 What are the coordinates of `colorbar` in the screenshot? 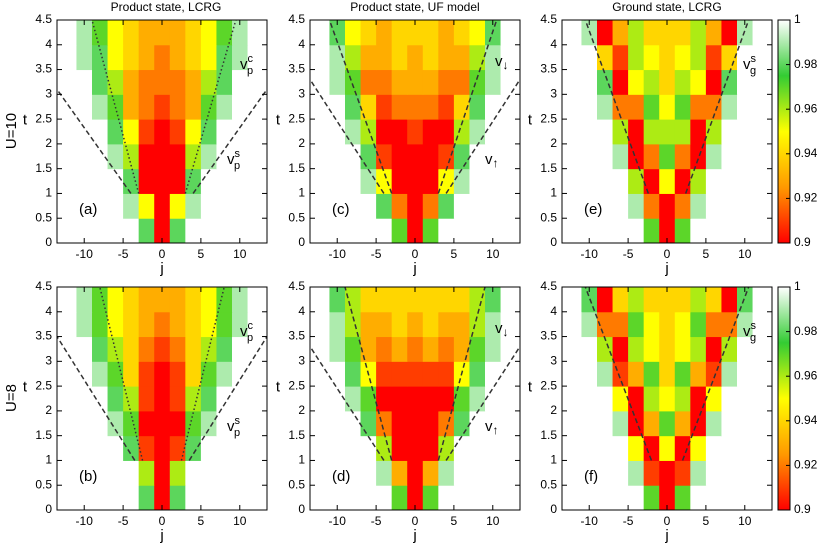 It's located at (784, 131).